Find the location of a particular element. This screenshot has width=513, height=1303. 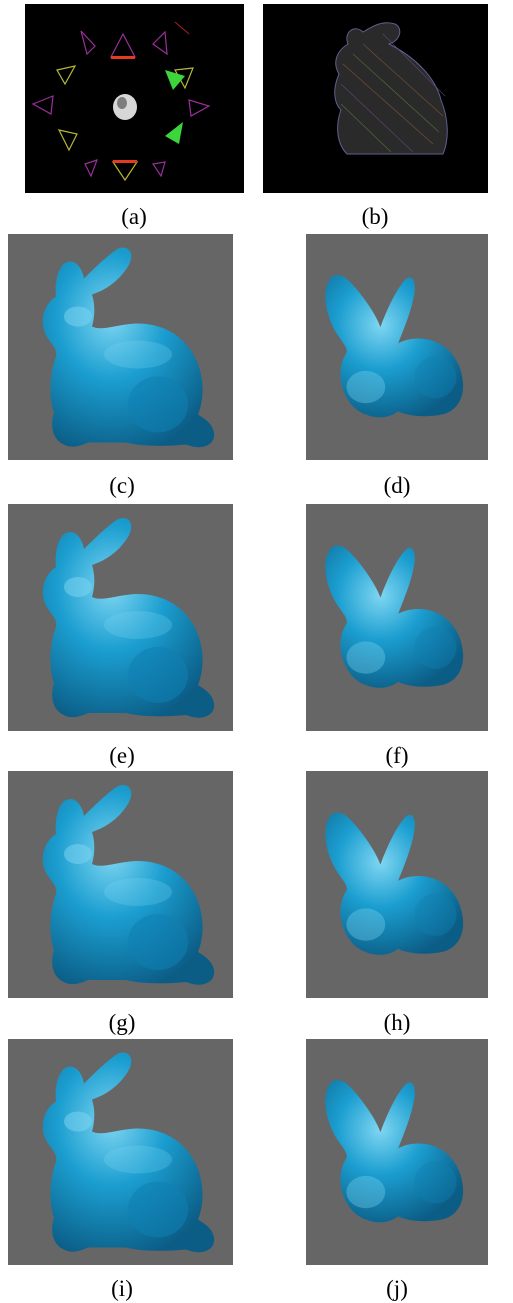

caption-e: (e) is located at coordinates (122, 755).